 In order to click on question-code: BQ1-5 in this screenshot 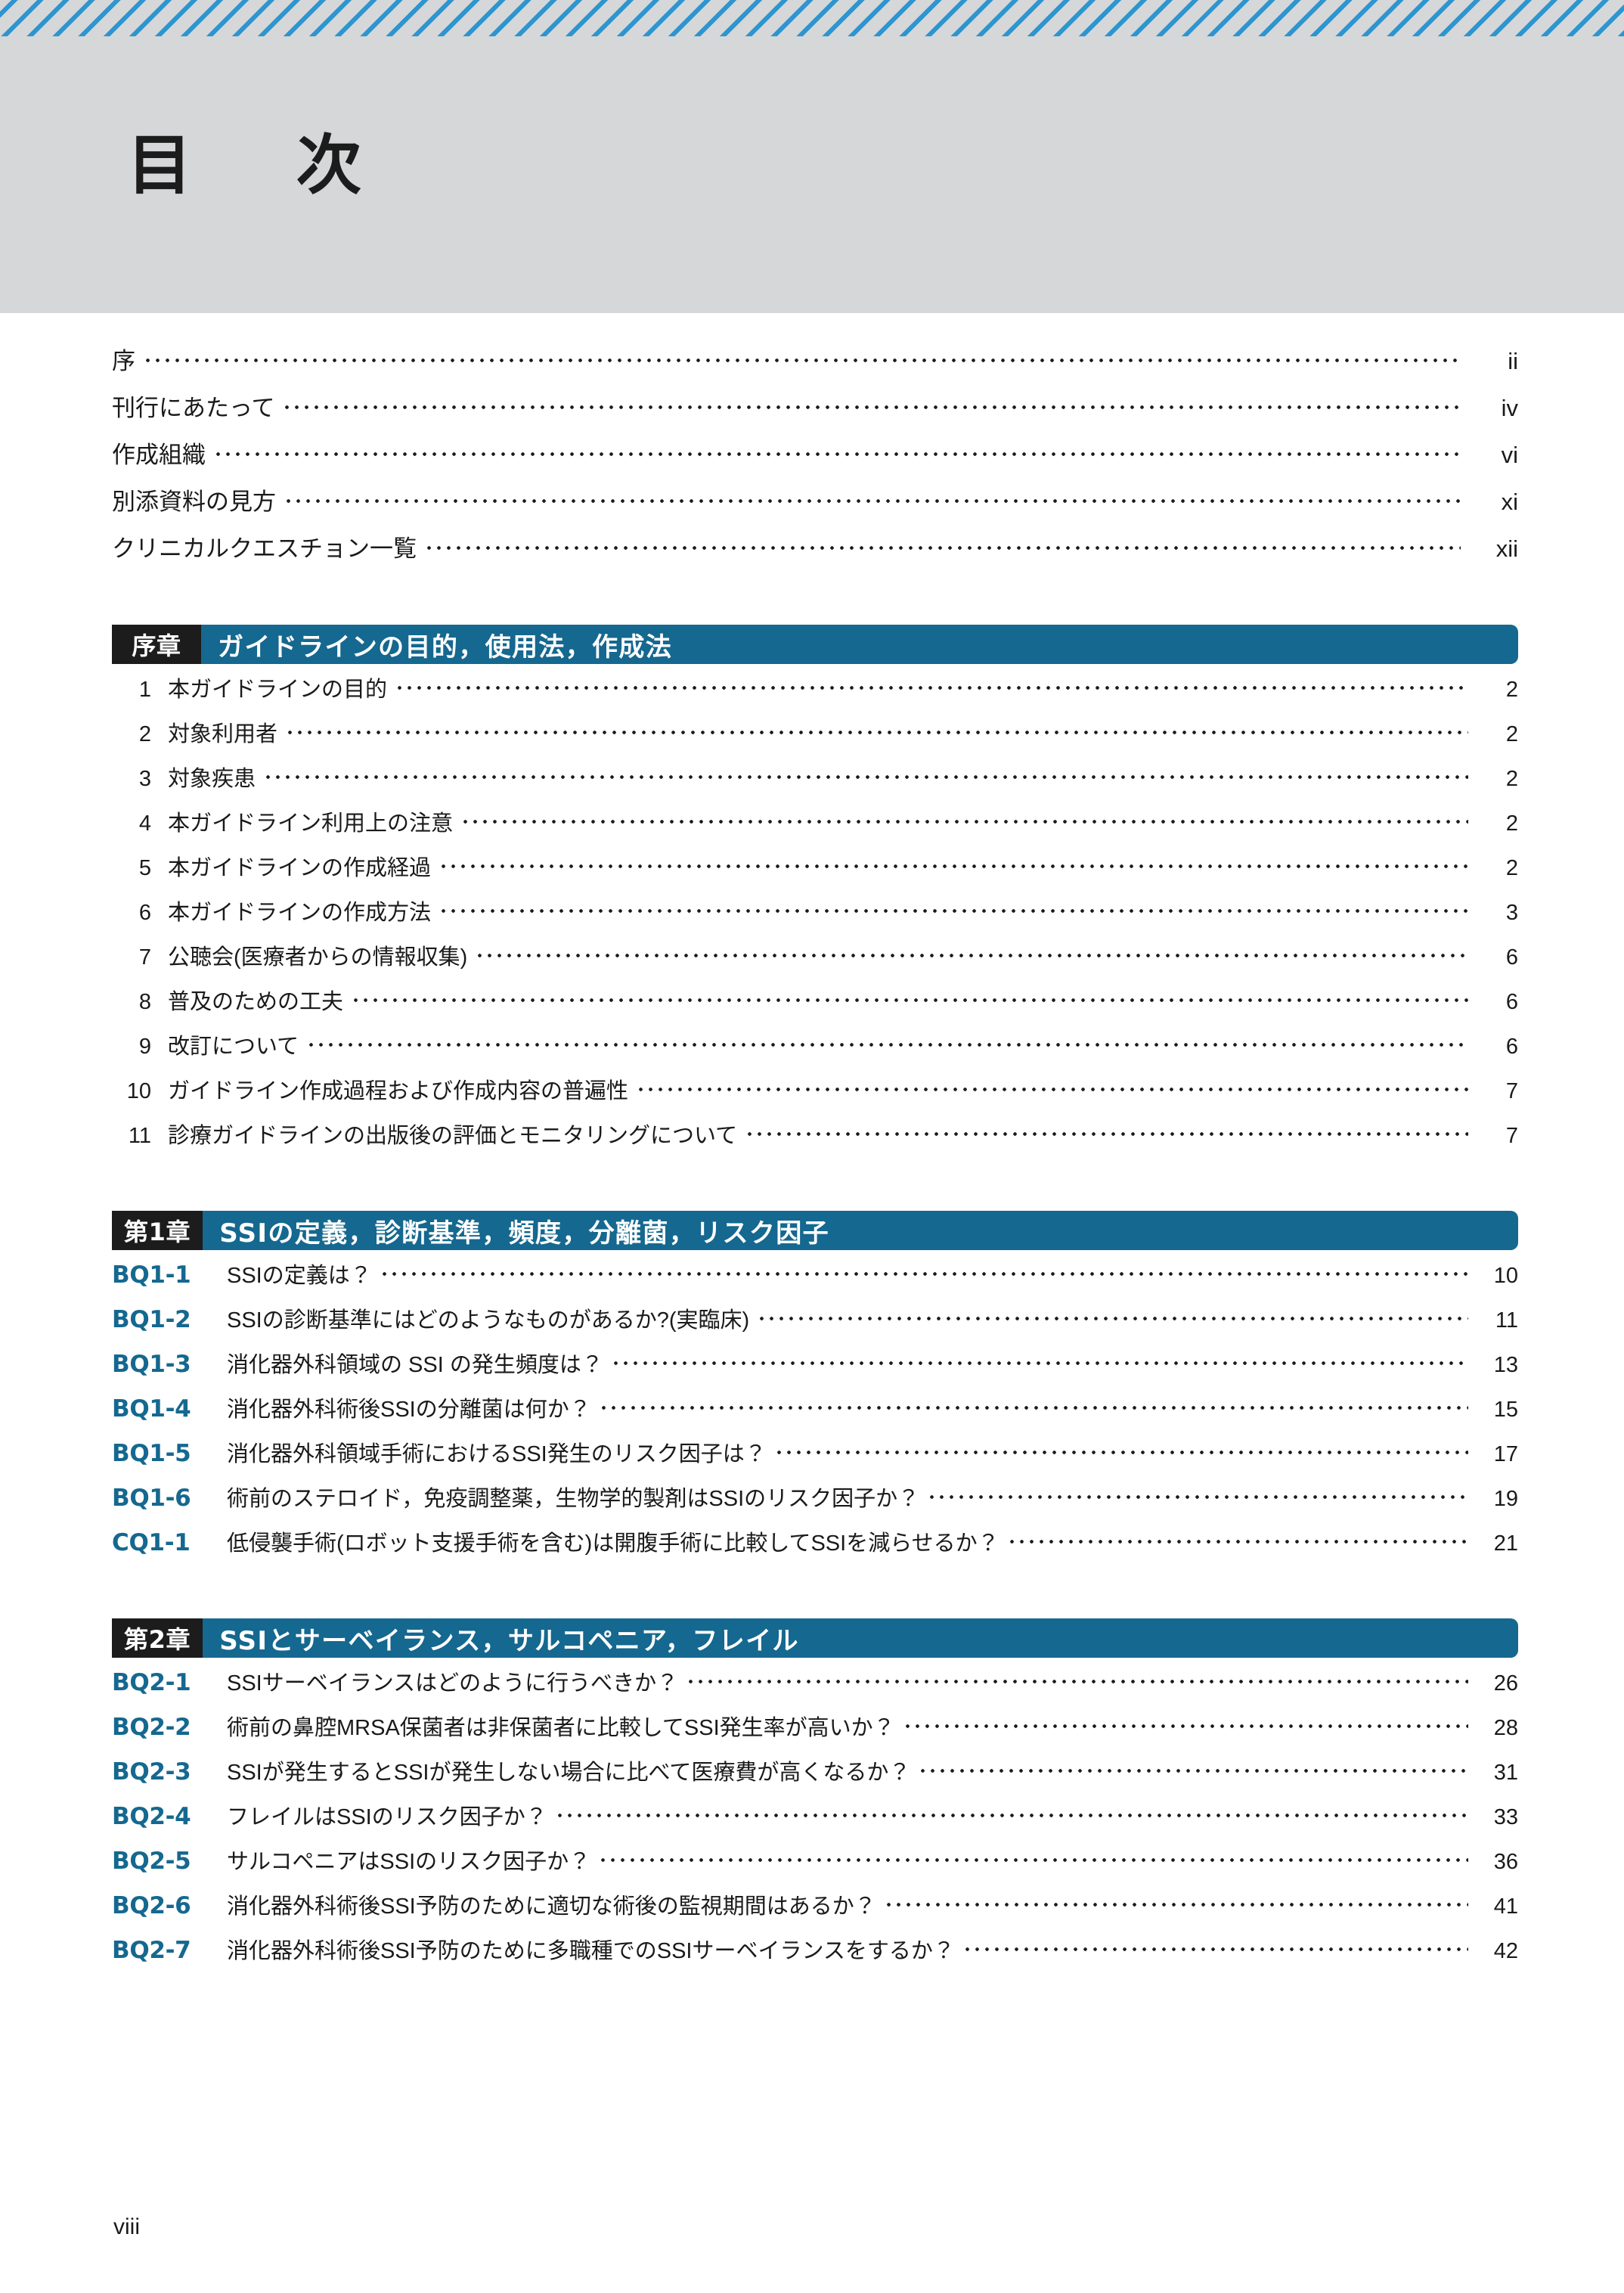, I will do `click(151, 1453)`.